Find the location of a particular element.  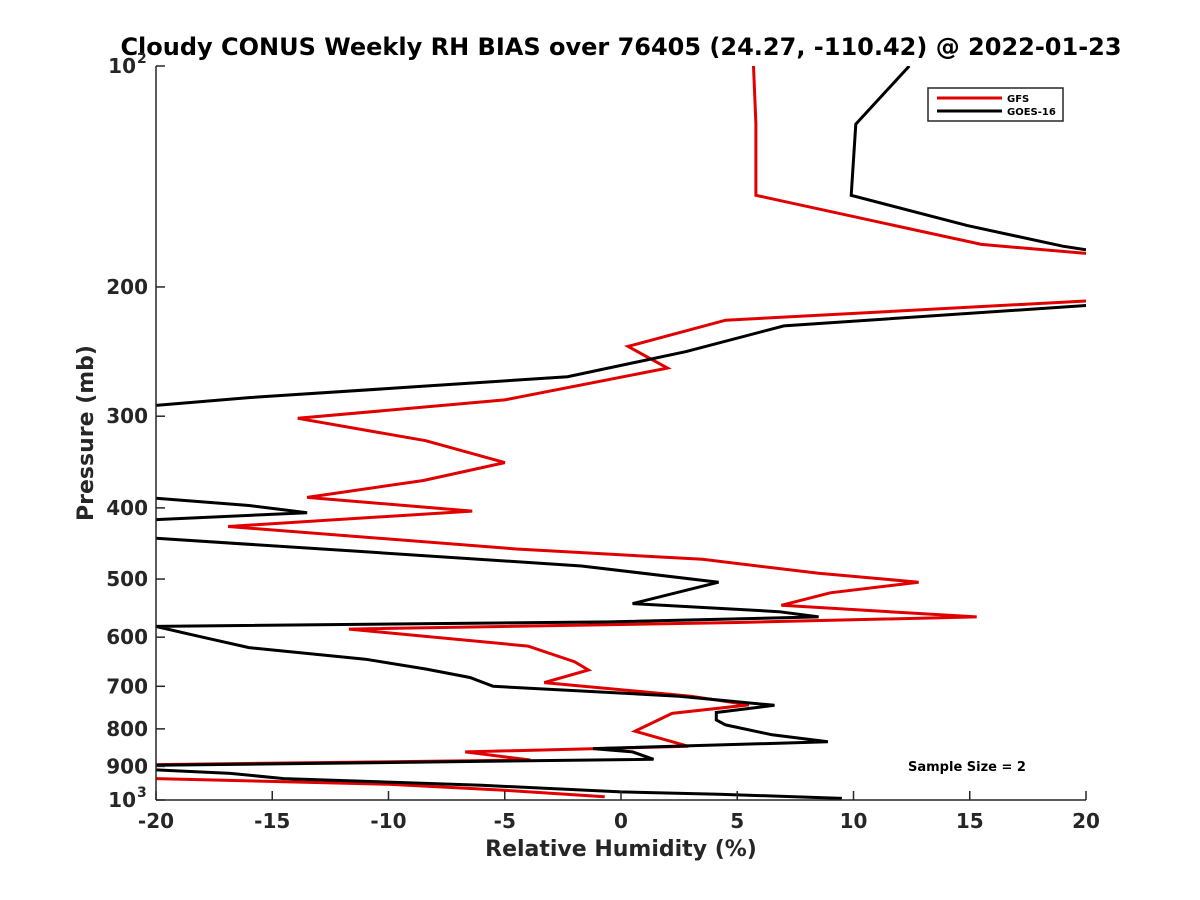

x-tick-label: -5 is located at coordinates (505, 821).